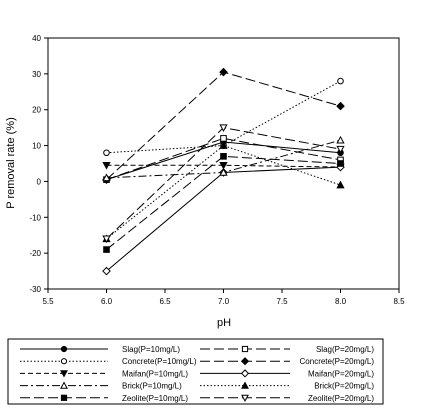 The height and width of the screenshot is (410, 430). What do you see at coordinates (151, 349) in the screenshot?
I see `legend-label: Slag(P=10mg/L)` at bounding box center [151, 349].